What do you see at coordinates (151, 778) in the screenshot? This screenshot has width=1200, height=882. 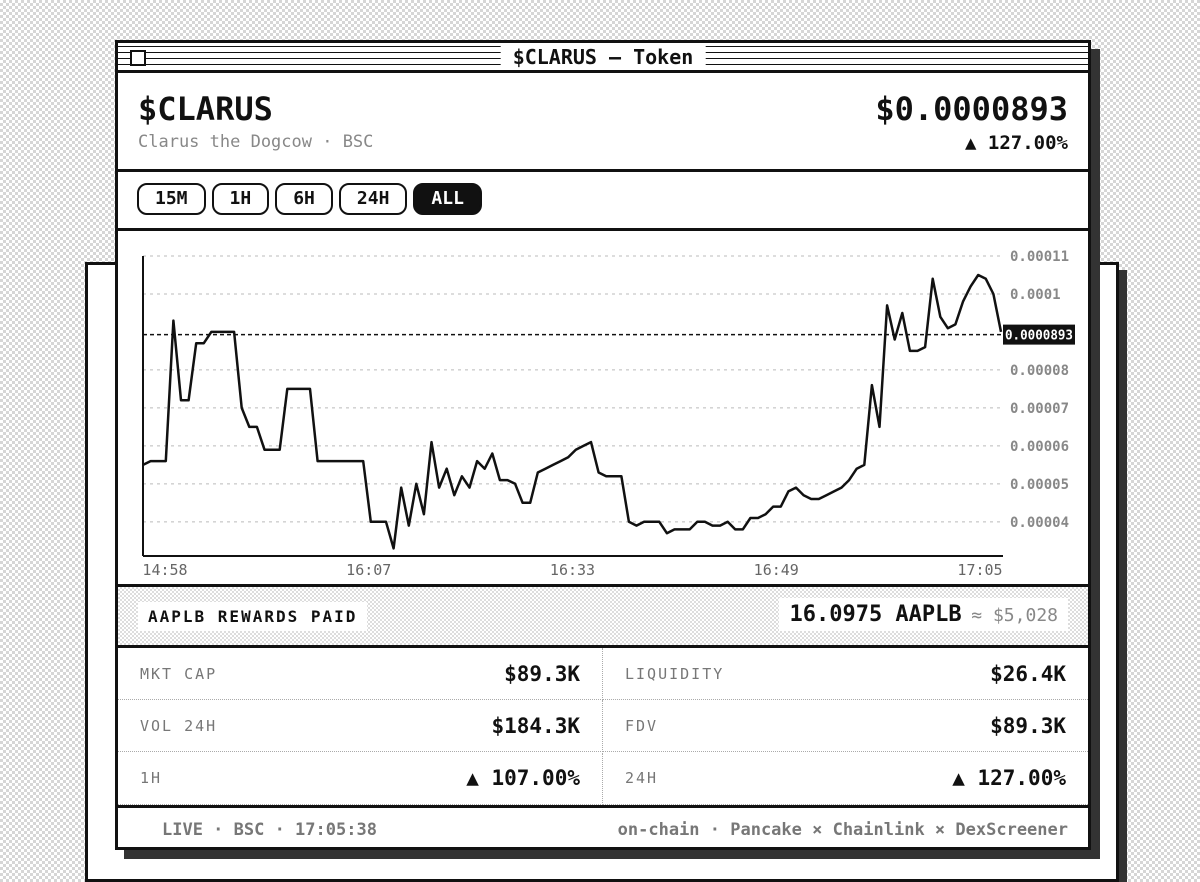 I see `stat-label: 1H` at bounding box center [151, 778].